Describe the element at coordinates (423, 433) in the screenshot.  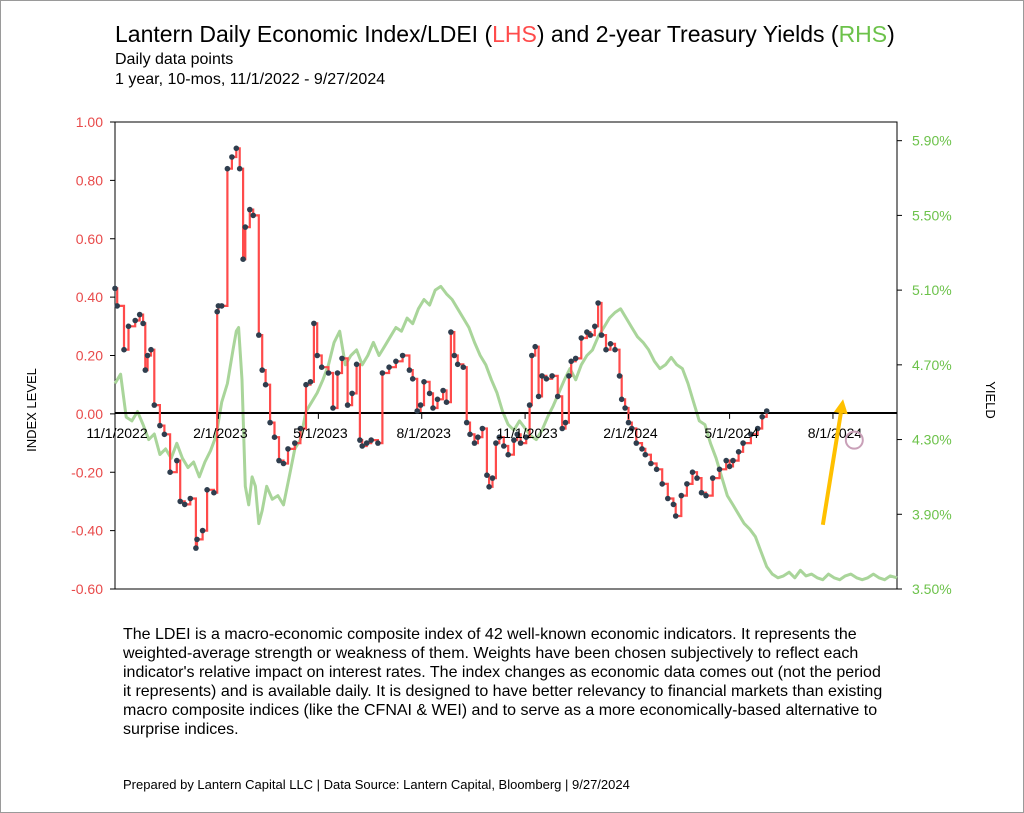
I see `x-tick-label: 8/1/2023` at that location.